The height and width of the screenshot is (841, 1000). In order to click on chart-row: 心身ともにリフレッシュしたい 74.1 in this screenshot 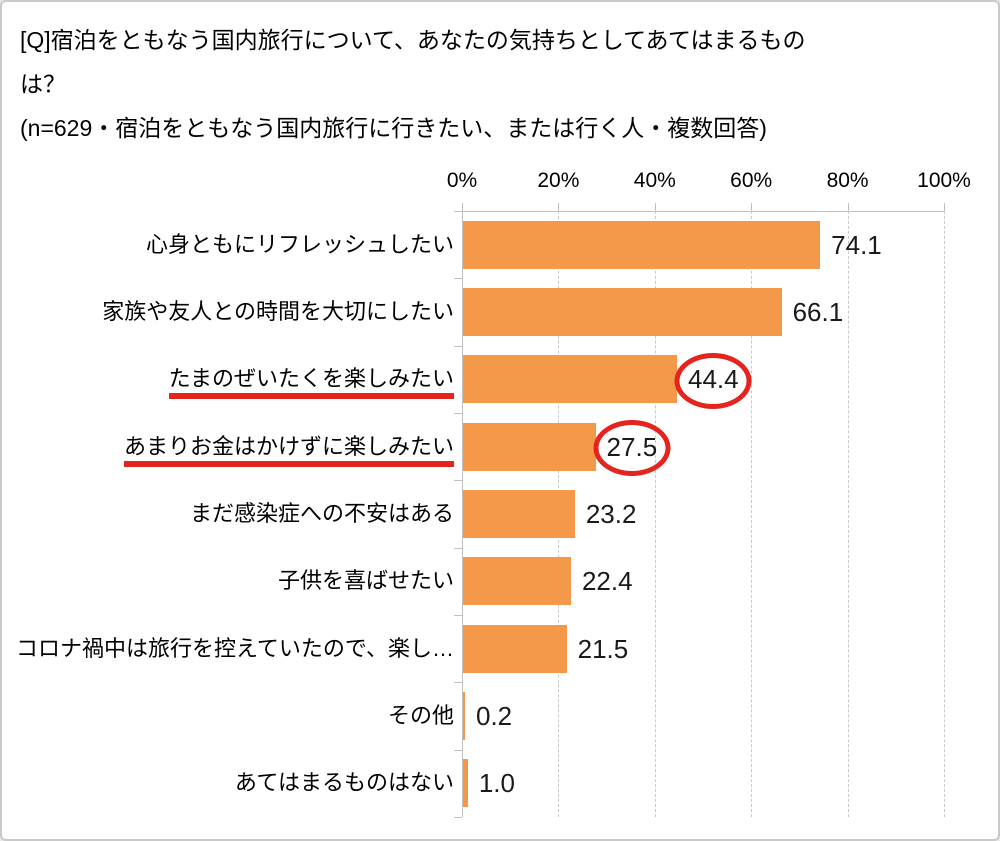, I will do `click(500, 244)`.